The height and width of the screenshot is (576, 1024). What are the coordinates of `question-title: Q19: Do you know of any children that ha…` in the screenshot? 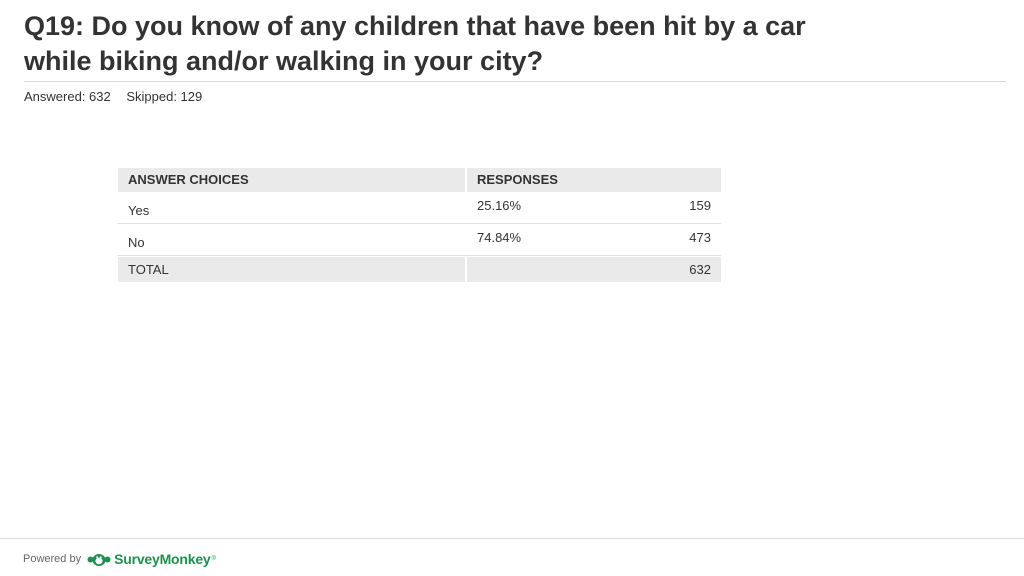 It's located at (474, 44).